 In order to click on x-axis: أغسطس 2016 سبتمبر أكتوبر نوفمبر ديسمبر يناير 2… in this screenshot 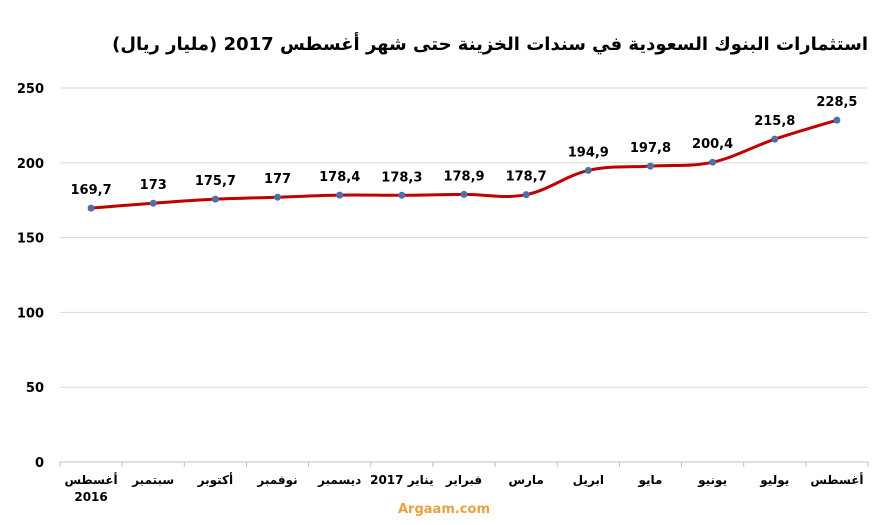, I will do `click(464, 482)`.